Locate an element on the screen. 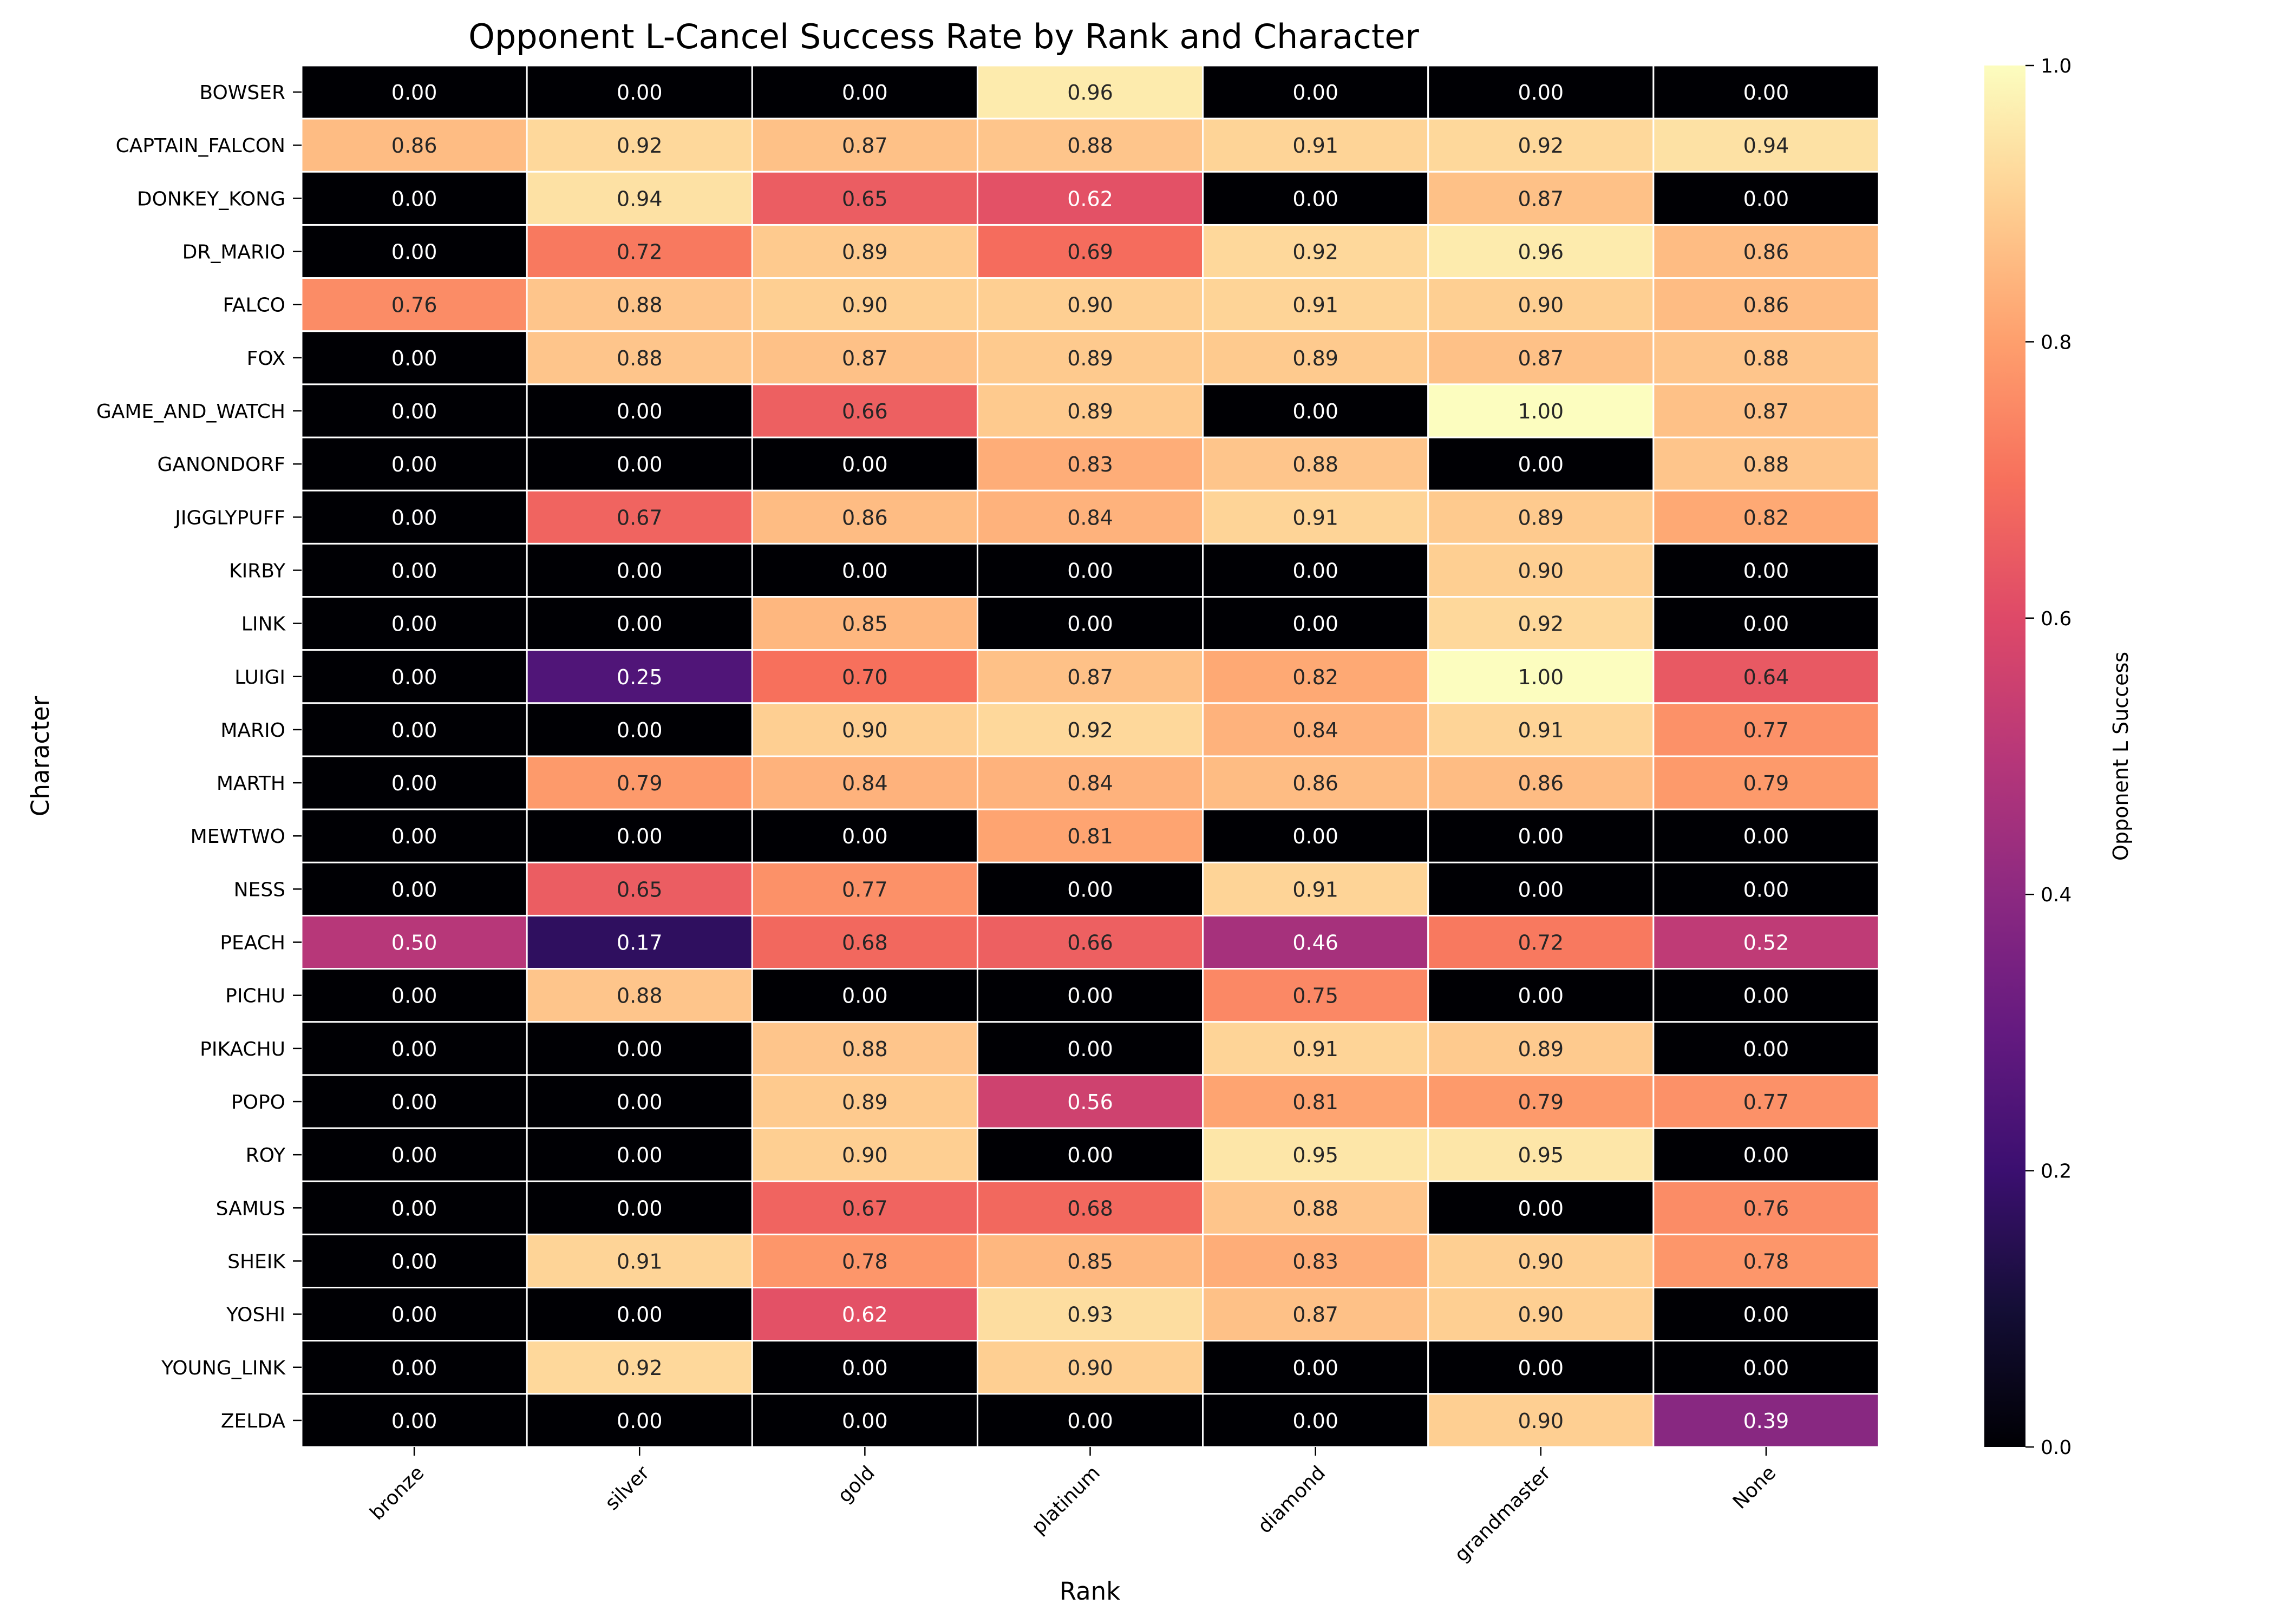 The height and width of the screenshot is (1624, 2274). cell-value-label: 0.50 is located at coordinates (414, 943).